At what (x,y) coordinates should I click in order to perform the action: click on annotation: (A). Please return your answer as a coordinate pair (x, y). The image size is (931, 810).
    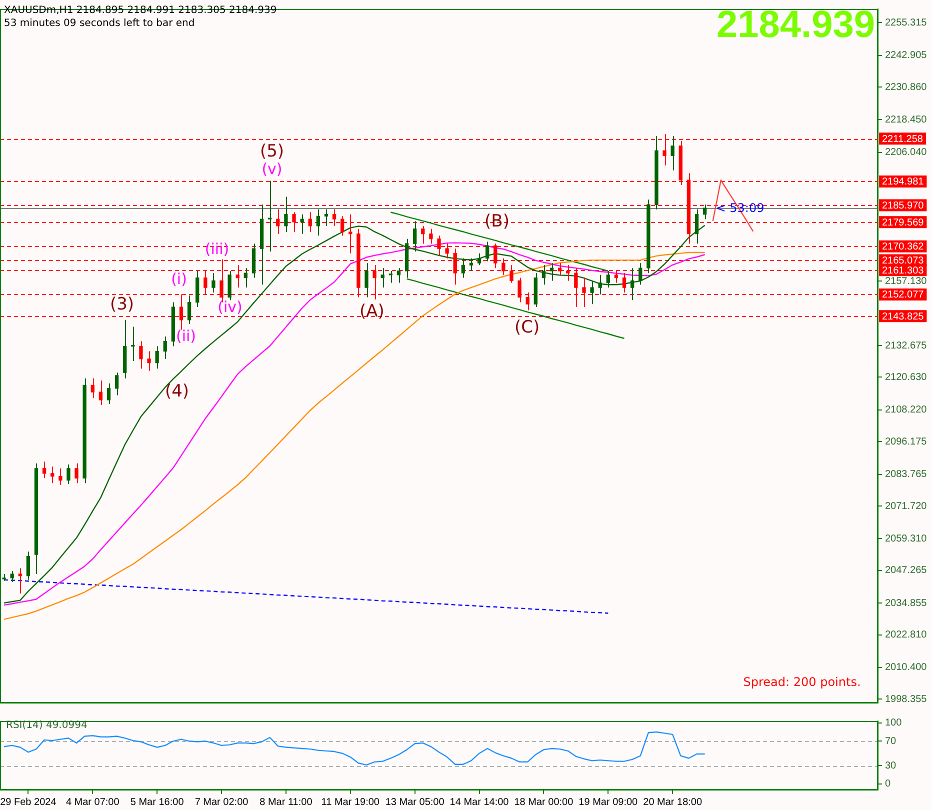
    Looking at the image, I should click on (372, 311).